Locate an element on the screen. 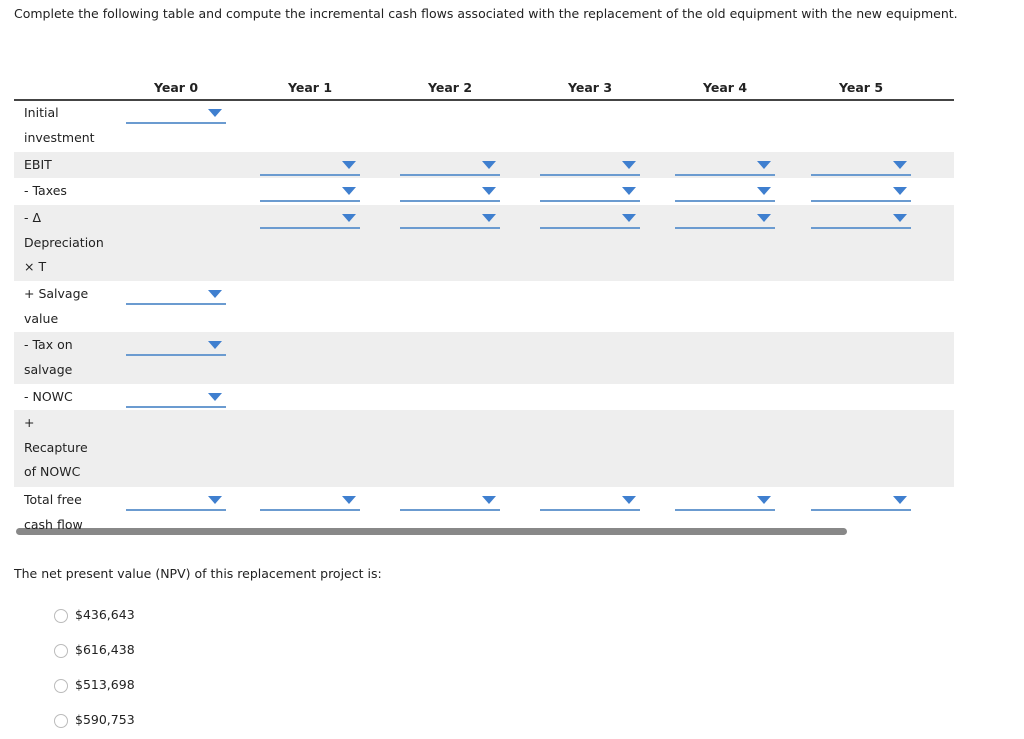 This screenshot has height=739, width=1024. year-header: Year 5 is located at coordinates (861, 87).